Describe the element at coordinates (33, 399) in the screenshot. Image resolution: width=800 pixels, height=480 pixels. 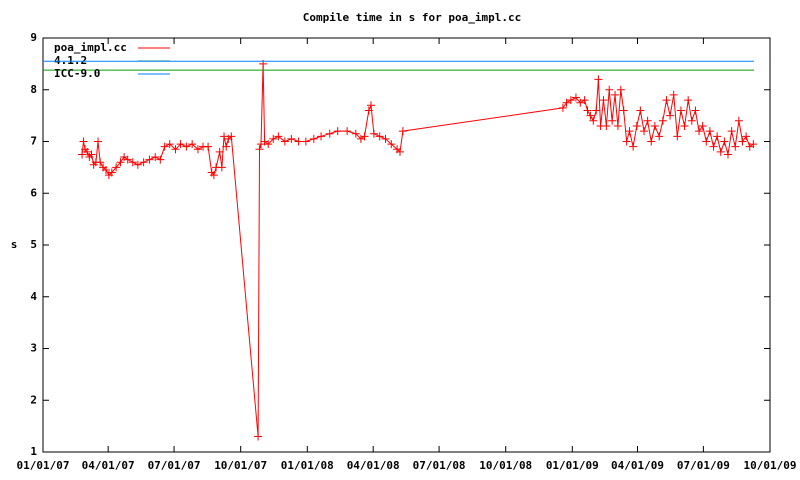
I see `y-tick-label: 2` at that location.